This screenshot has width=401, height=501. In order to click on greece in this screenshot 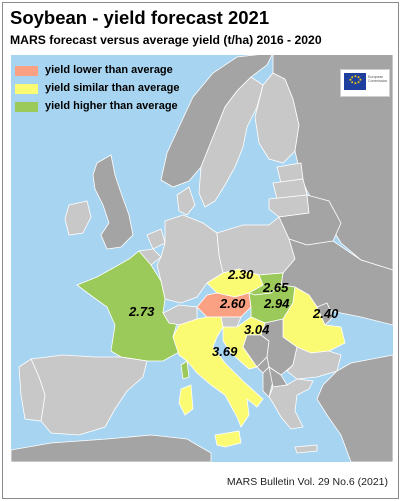, I will do `click(291, 404)`.